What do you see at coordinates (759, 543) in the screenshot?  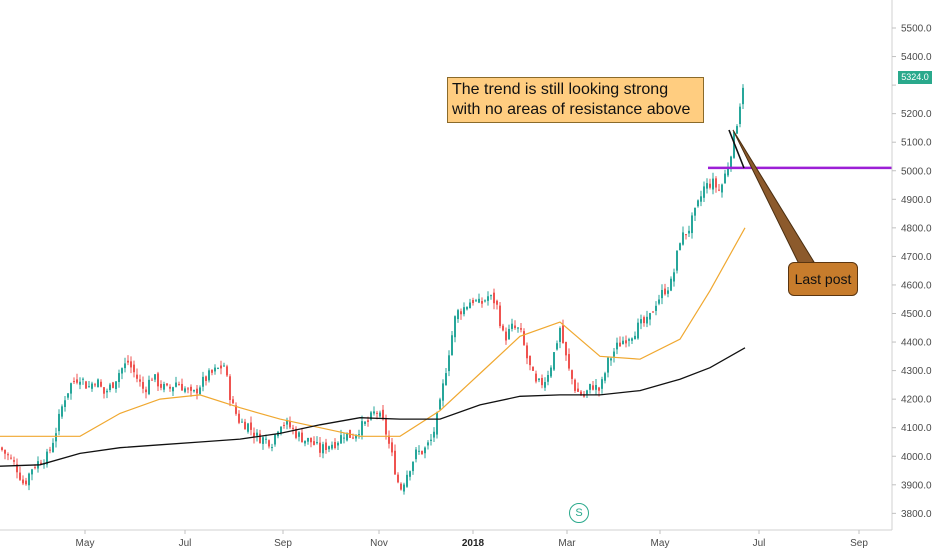 I see `x-tick-label: Jul` at bounding box center [759, 543].